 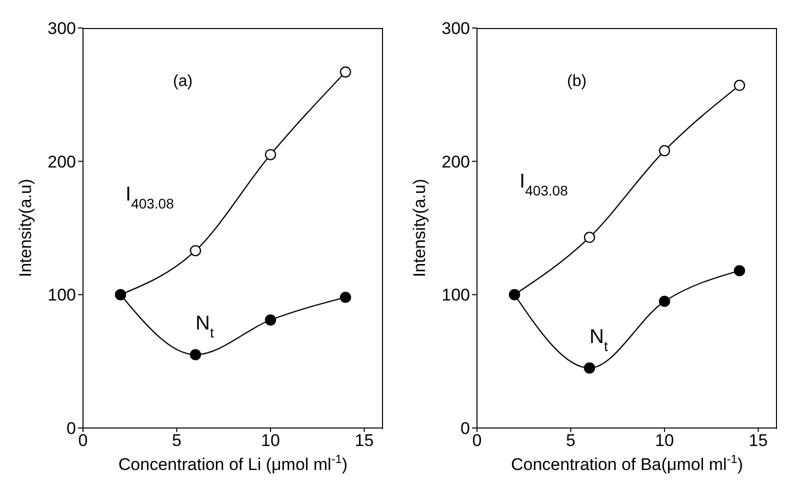 What do you see at coordinates (627, 463) in the screenshot?
I see `x-axis-title: Concentration of Ba(μmol ml$^{-1}$)` at bounding box center [627, 463].